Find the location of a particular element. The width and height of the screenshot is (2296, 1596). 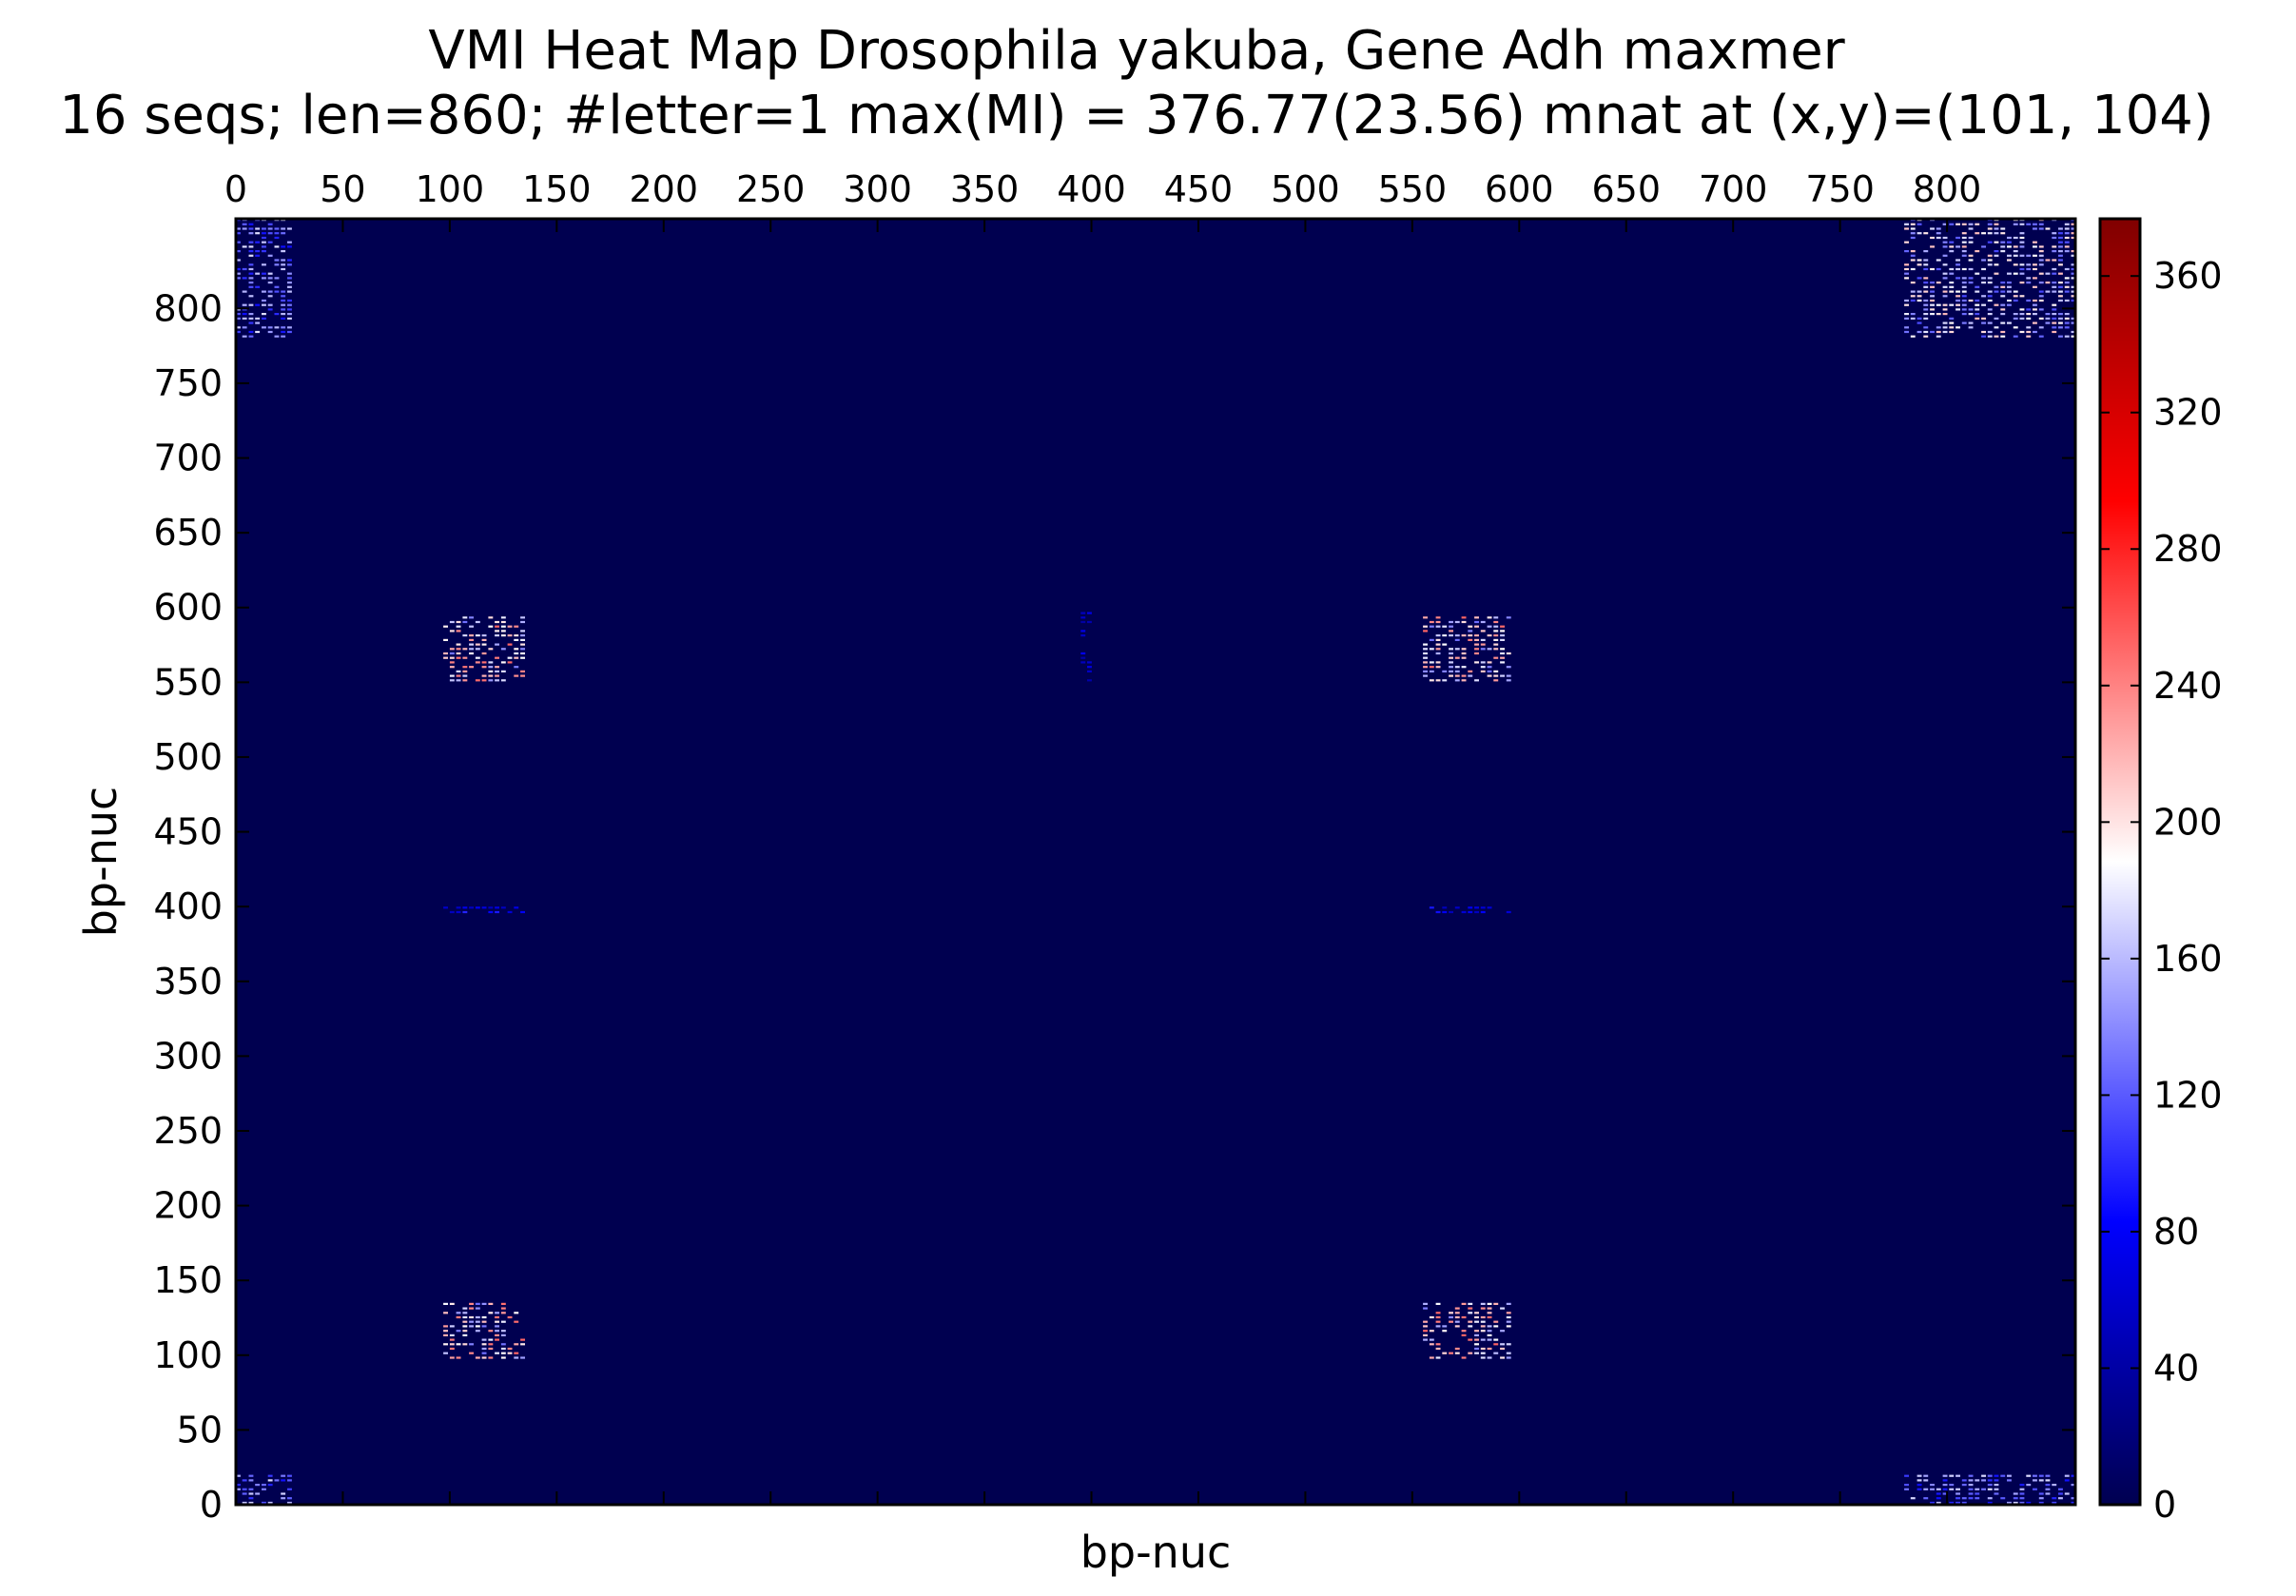

hotspot is located at coordinates (484, 649).